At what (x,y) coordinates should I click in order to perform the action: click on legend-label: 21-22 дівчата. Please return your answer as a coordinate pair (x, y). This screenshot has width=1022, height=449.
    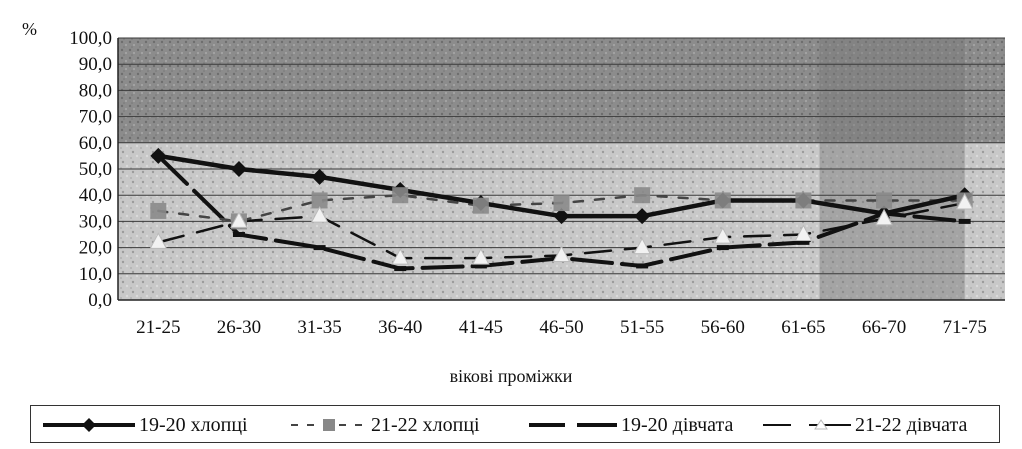
    Looking at the image, I should click on (911, 424).